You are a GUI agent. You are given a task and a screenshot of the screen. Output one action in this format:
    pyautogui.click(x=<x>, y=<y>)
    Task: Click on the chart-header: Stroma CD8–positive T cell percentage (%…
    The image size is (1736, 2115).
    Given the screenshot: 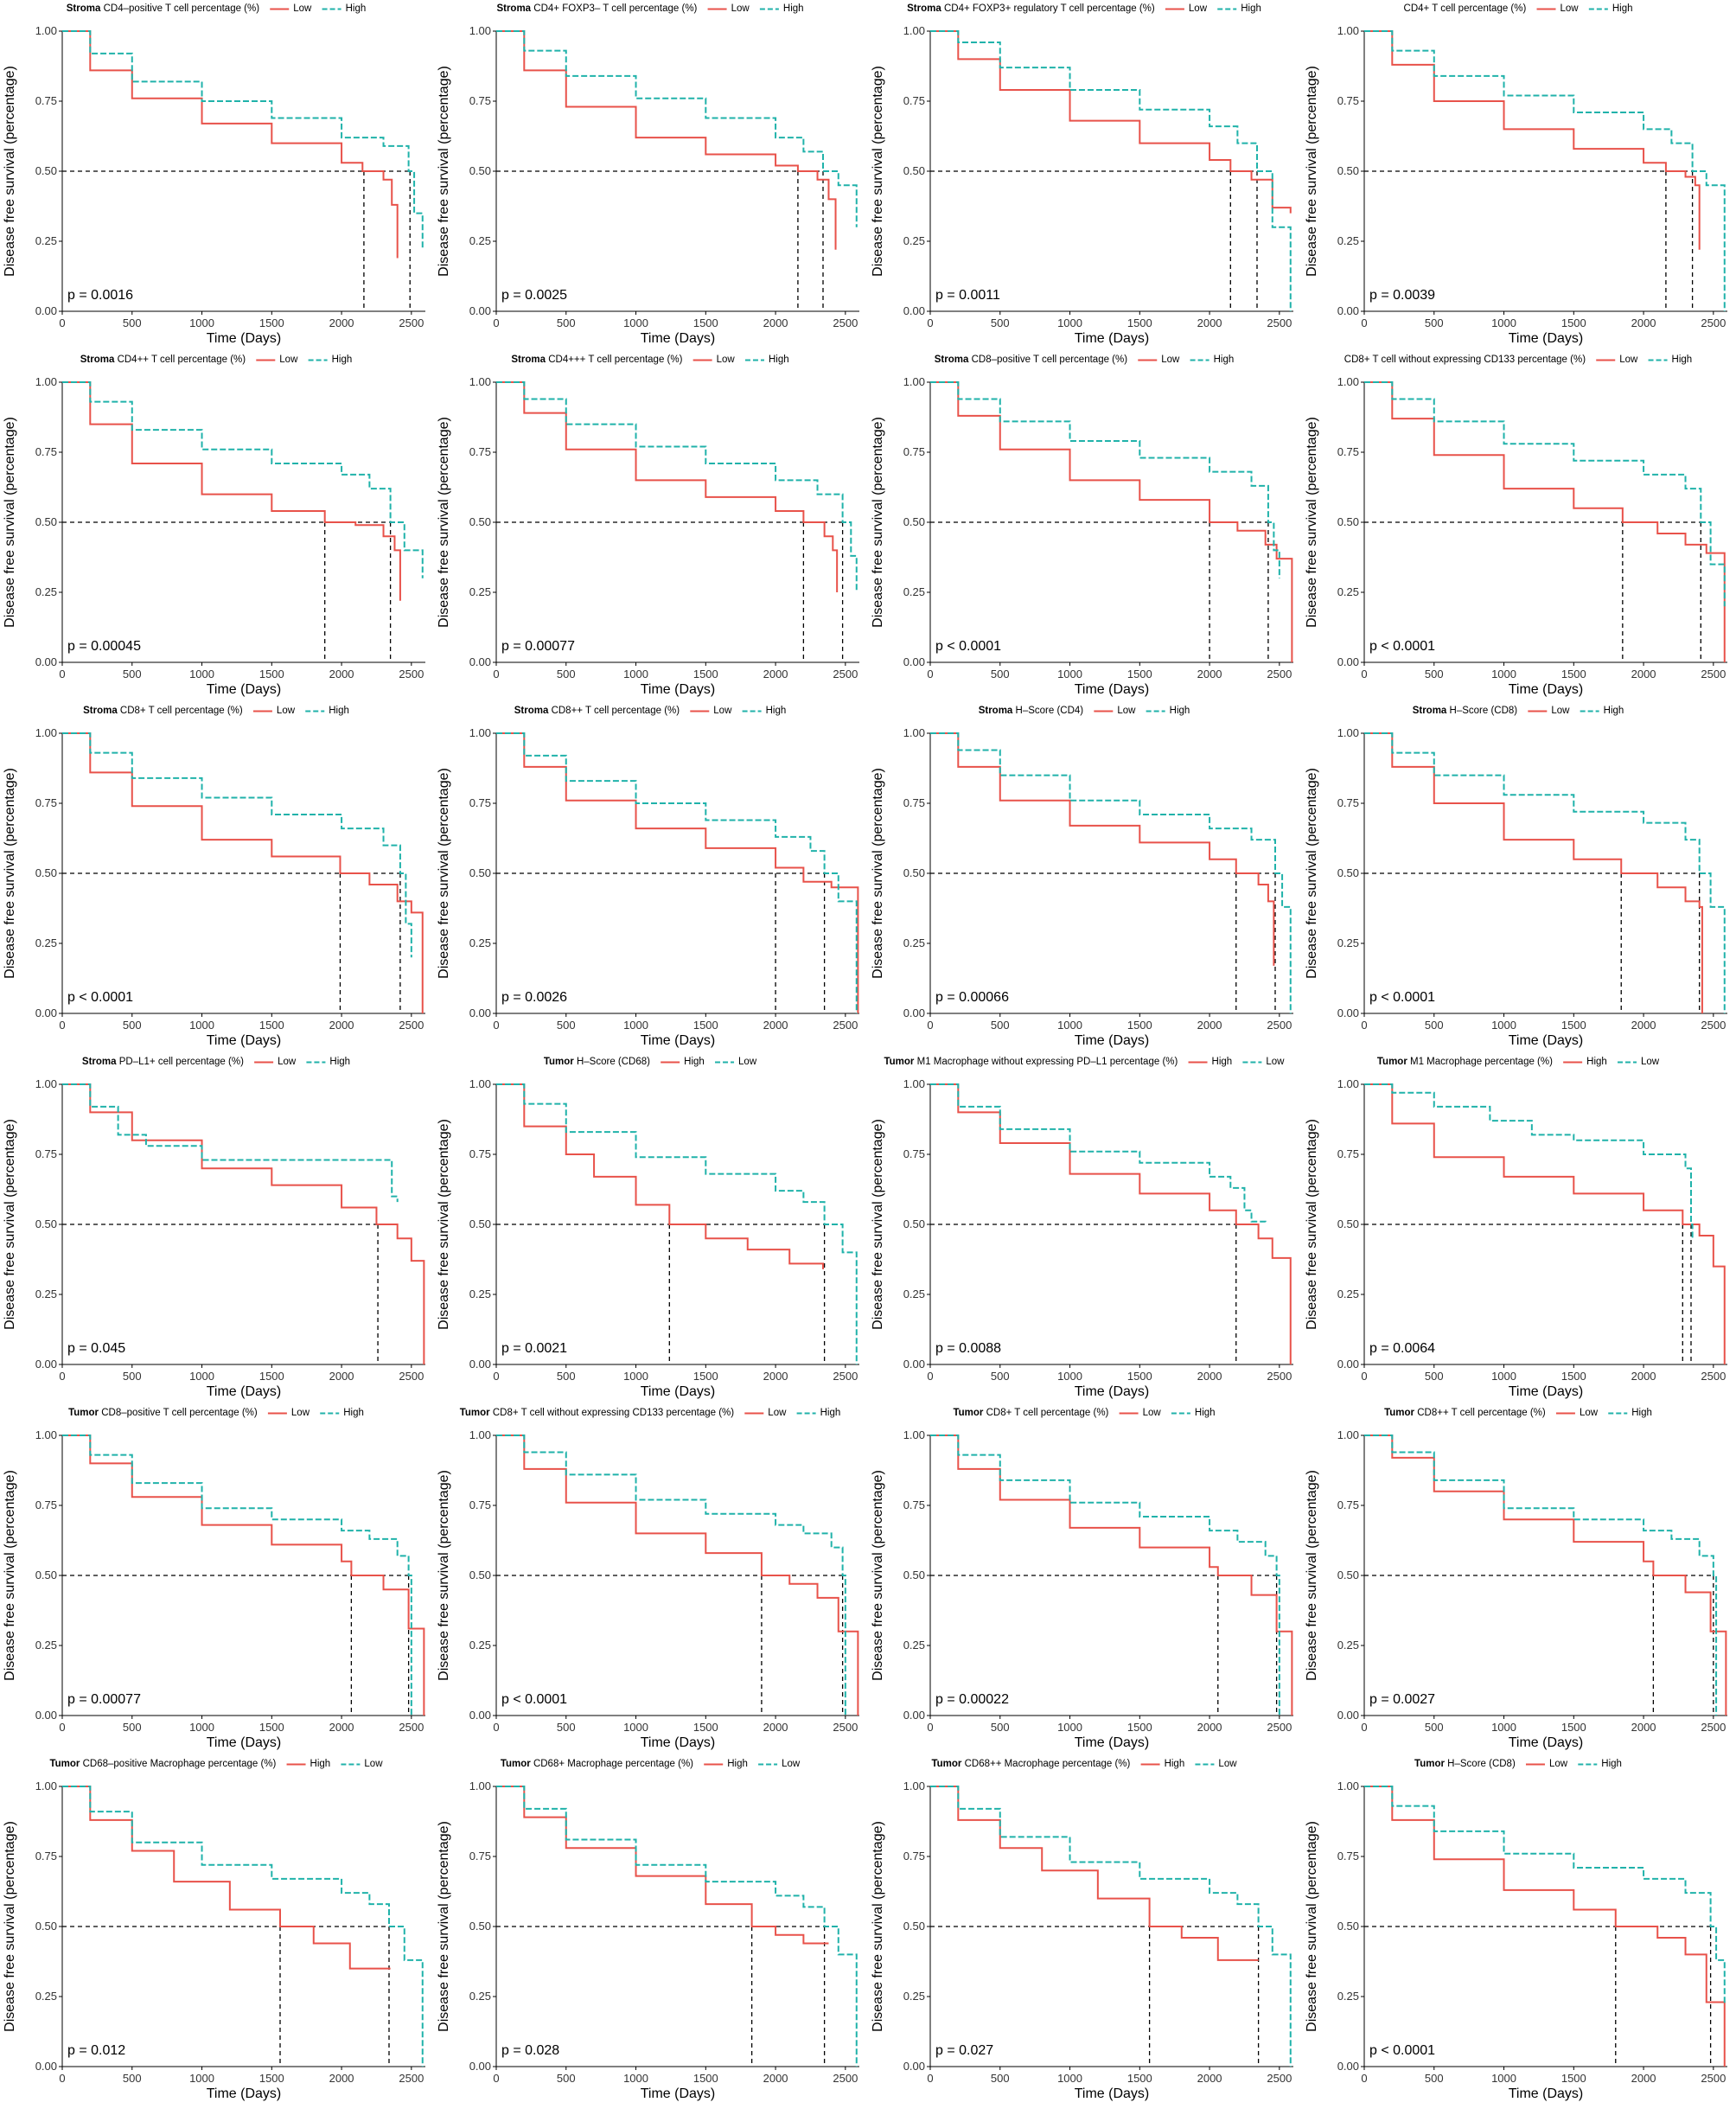 What is the action you would take?
    pyautogui.click(x=1084, y=360)
    